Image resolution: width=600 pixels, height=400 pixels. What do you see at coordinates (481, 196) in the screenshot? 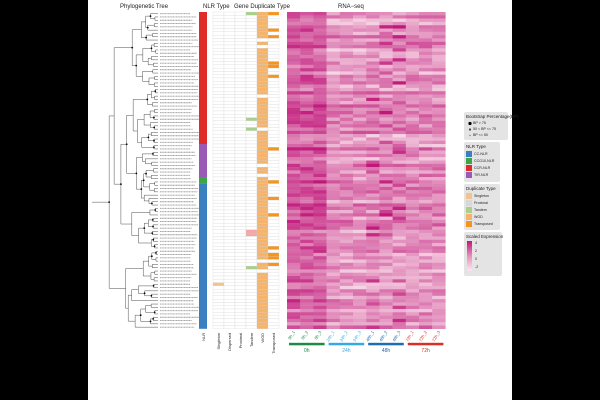
I see `dup-legend-label: Singleton` at bounding box center [481, 196].